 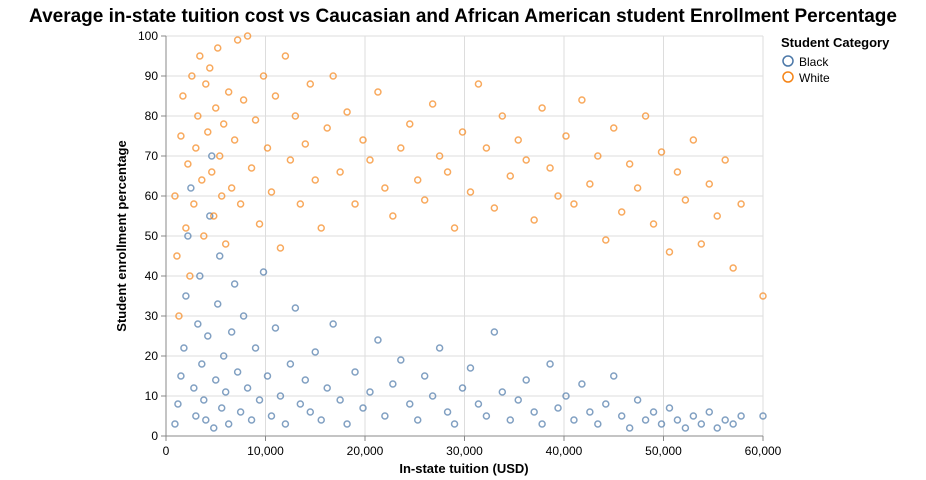 What do you see at coordinates (835, 60) in the screenshot?
I see `legend: Student Category Black White` at bounding box center [835, 60].